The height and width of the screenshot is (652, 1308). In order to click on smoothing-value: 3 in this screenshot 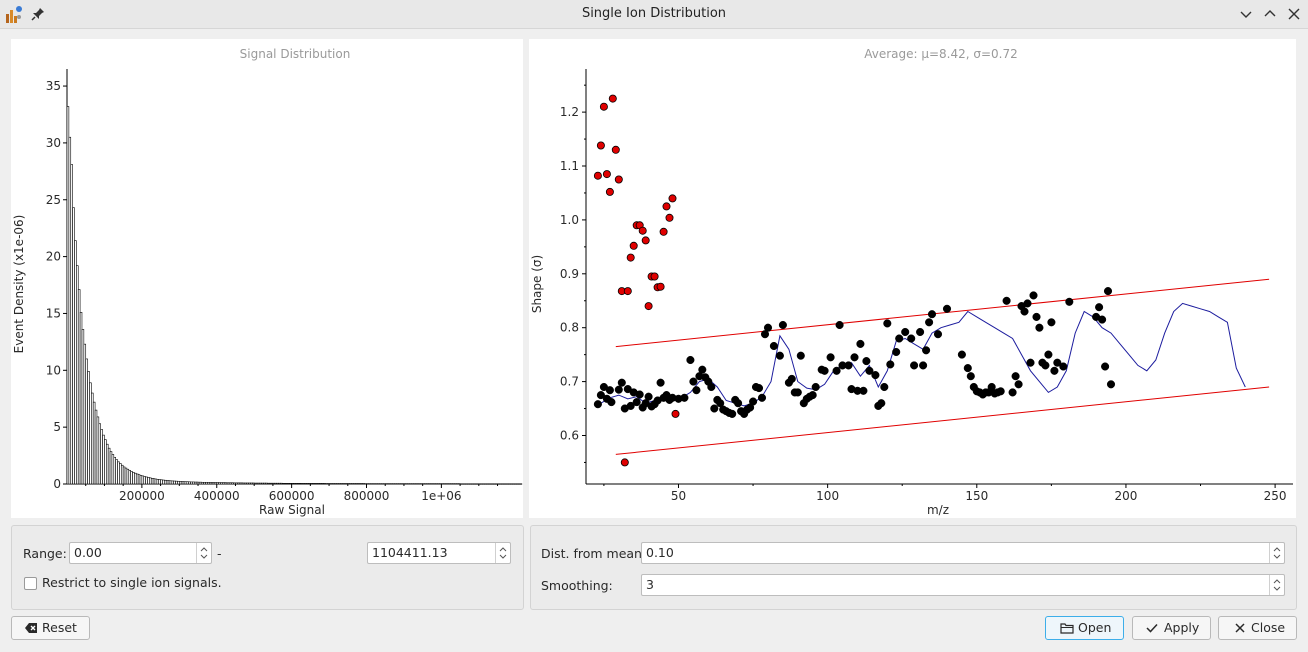, I will do `click(650, 584)`.